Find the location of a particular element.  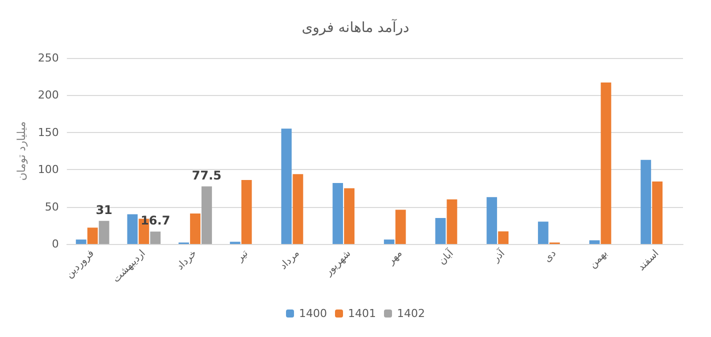

x-tick-label: فروردین is located at coordinates (80, 264).